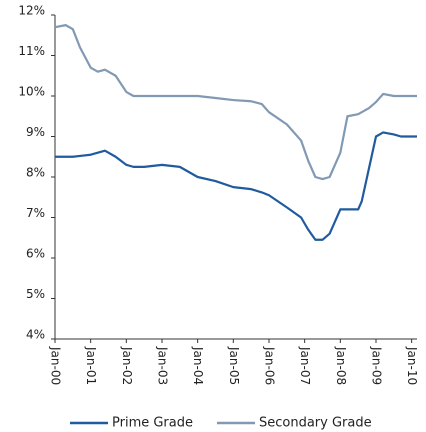 The image size is (426, 432). I want to click on legend-label: Secondary Grade, so click(315, 423).